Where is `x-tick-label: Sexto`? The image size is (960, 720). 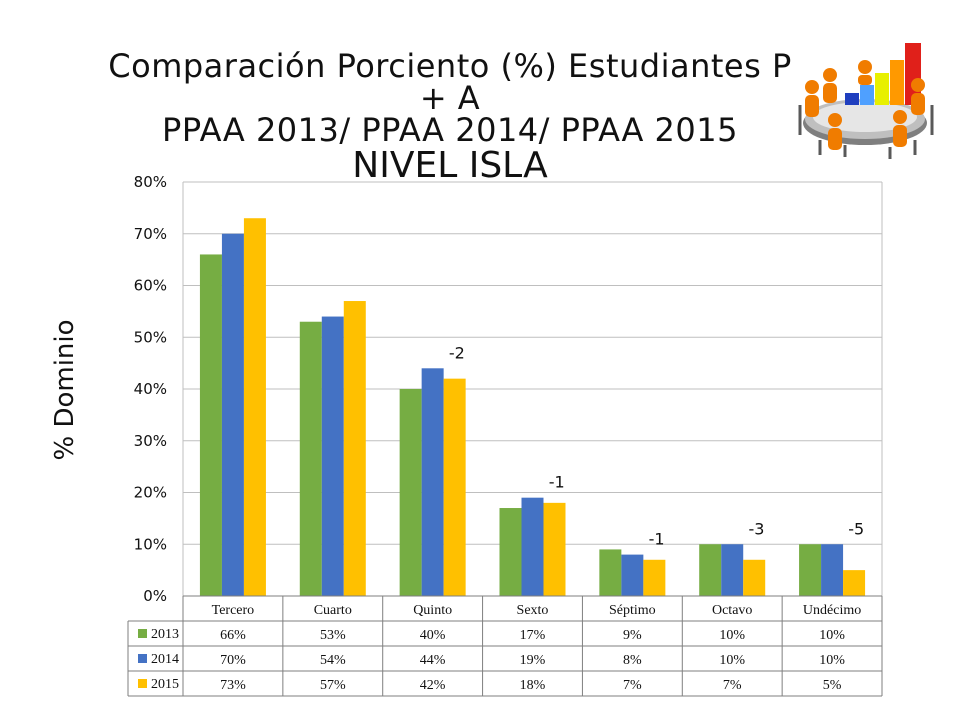 x-tick-label: Sexto is located at coordinates (533, 610).